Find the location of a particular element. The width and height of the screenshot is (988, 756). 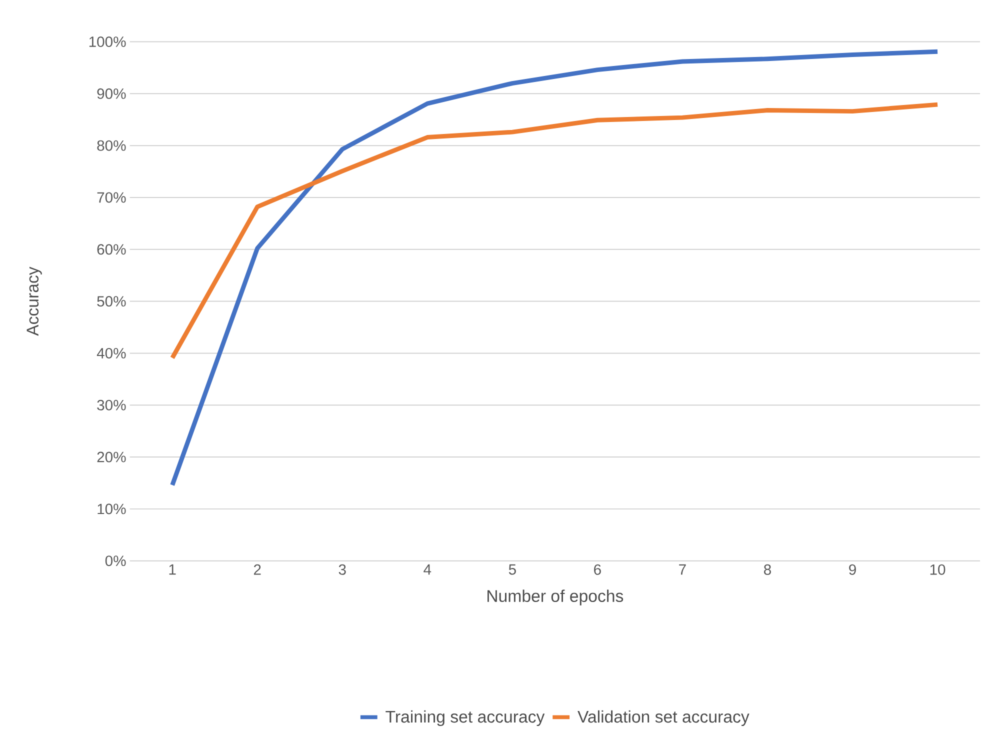

x-tick-label: 6 is located at coordinates (597, 569).